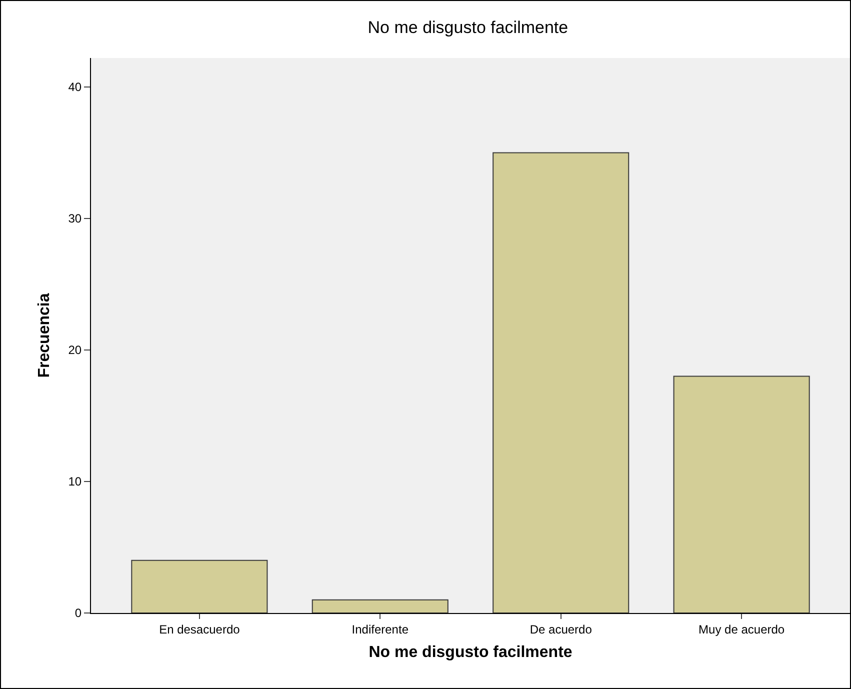 The image size is (851, 689). What do you see at coordinates (78, 613) in the screenshot?
I see `y-tick-label: 0` at bounding box center [78, 613].